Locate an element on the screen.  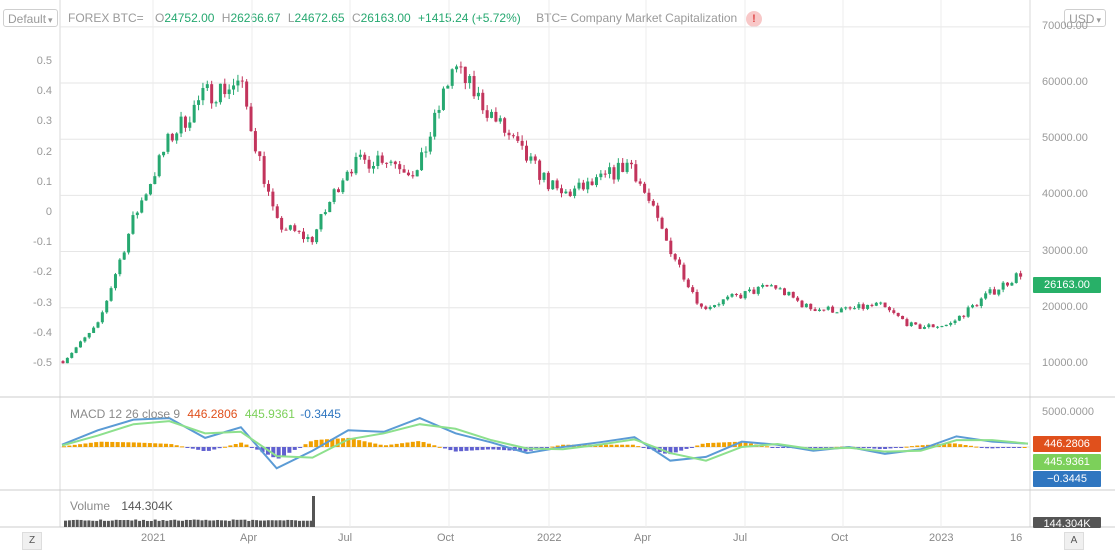
preset-dropdown: Default ▾ is located at coordinates (30, 18).